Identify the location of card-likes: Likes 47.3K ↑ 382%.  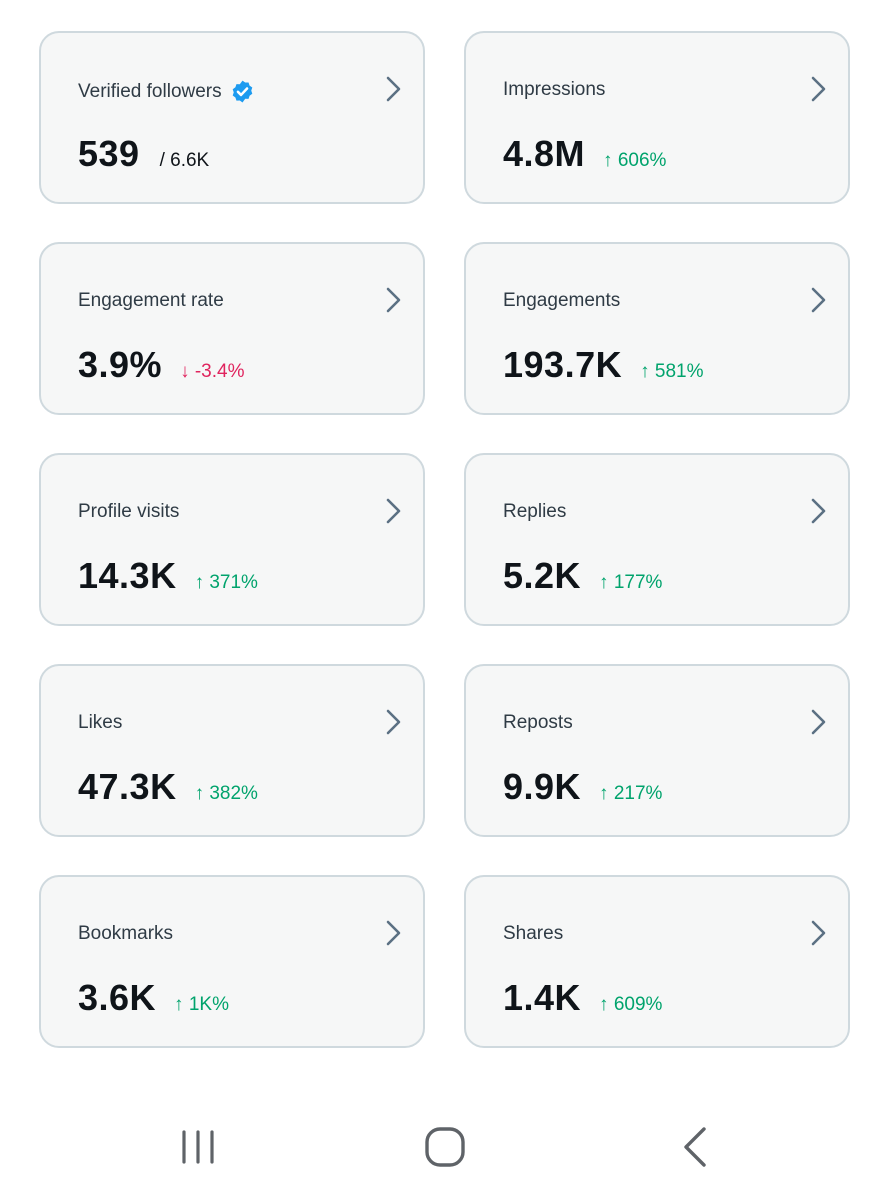
(232, 750).